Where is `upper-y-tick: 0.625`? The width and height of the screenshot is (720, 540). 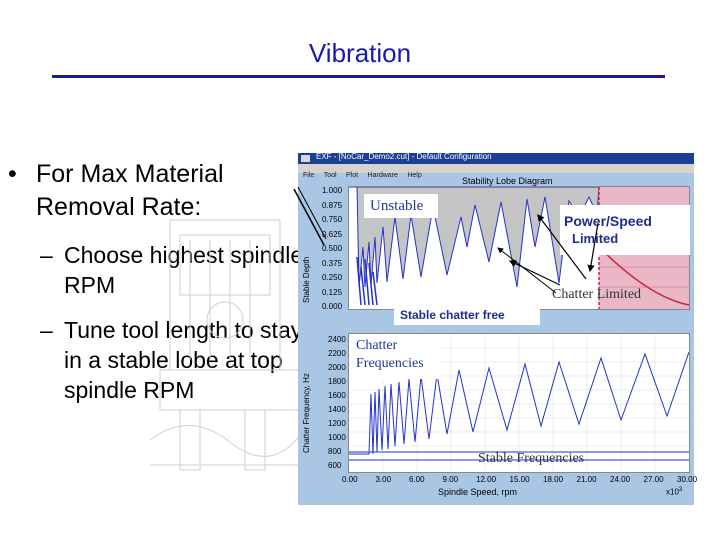 upper-y-tick: 0.625 is located at coordinates (332, 234).